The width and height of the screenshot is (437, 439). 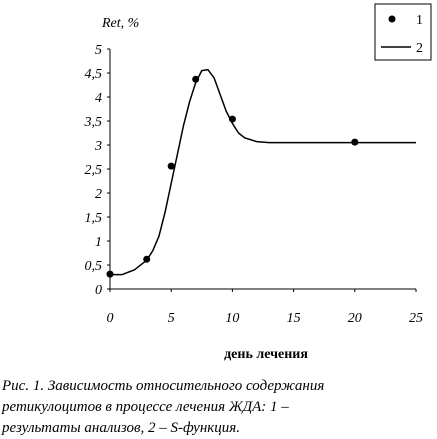 I want to click on x-tick-label: 20, so click(x=355, y=318).